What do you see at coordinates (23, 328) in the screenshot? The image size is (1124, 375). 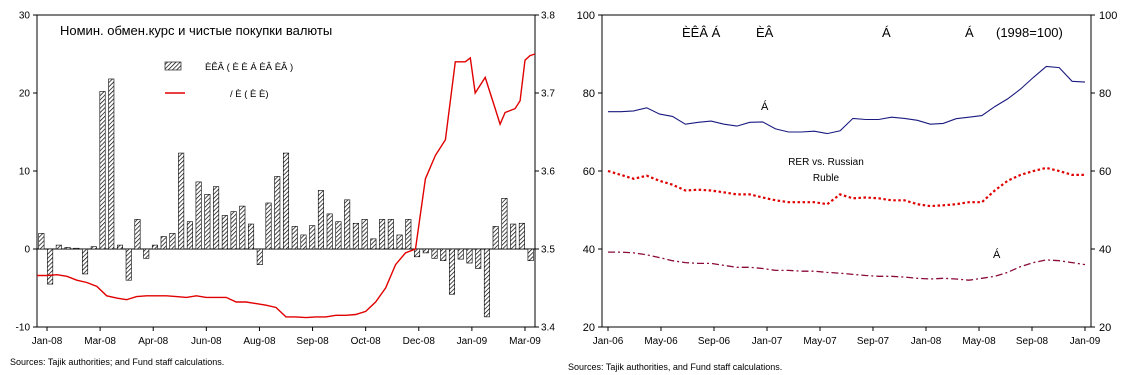 I see `y-left-tick-label: -10` at bounding box center [23, 328].